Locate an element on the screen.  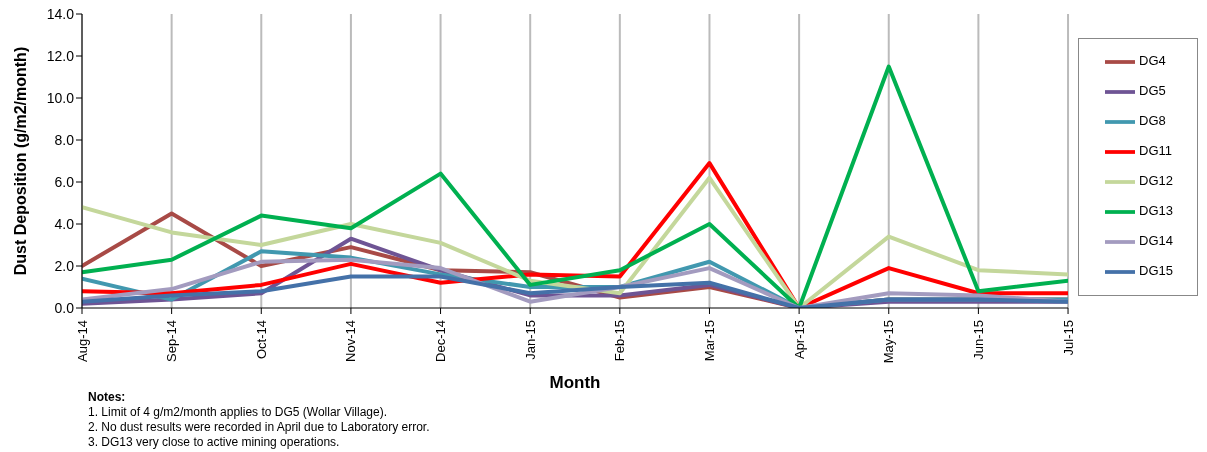
y-tick-label: 0.0 is located at coordinates (64, 307).